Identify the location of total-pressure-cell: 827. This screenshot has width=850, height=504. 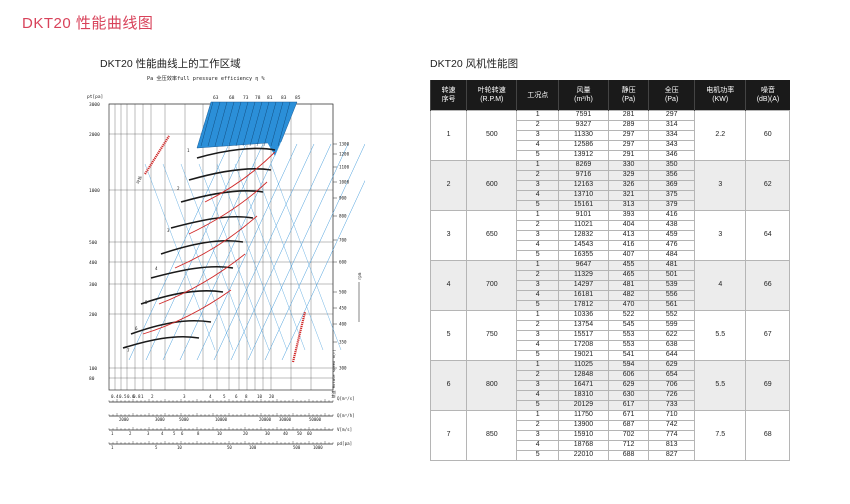
(672, 455).